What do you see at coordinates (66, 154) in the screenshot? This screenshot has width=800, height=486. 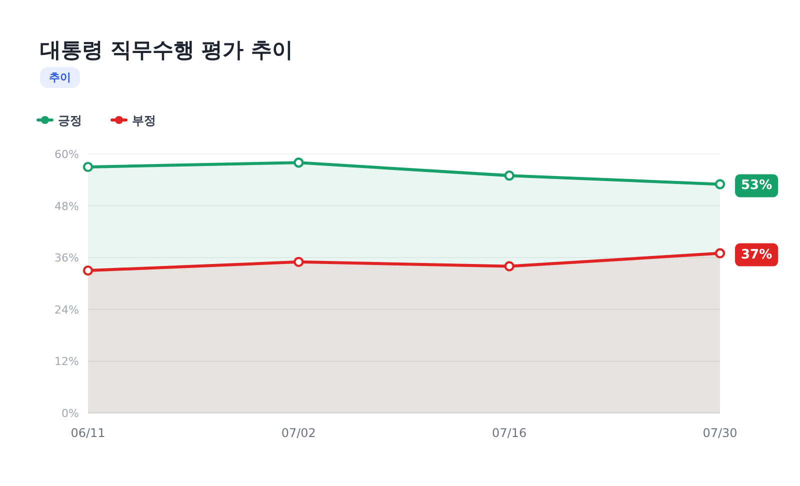 I see `y-tick-label: 60%` at bounding box center [66, 154].